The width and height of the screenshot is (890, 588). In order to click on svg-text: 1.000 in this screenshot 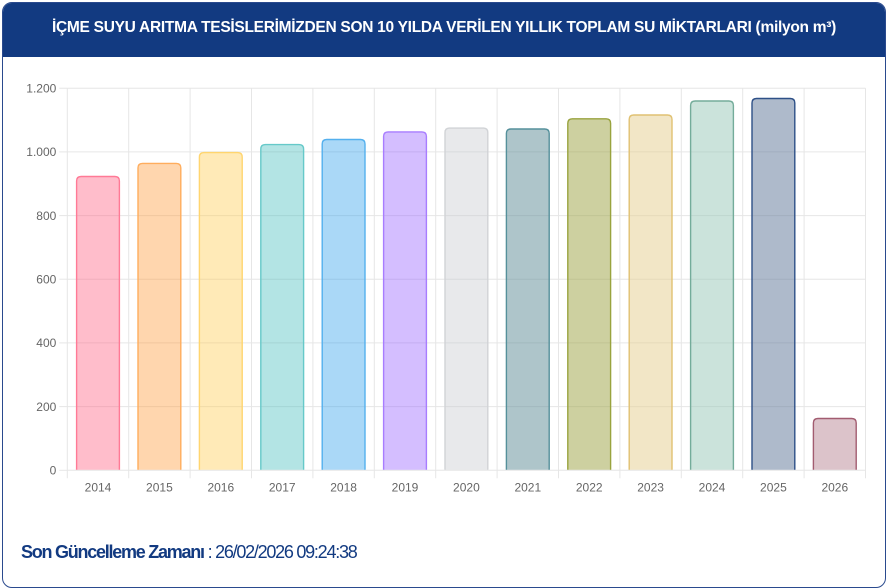, I will do `click(41, 152)`.